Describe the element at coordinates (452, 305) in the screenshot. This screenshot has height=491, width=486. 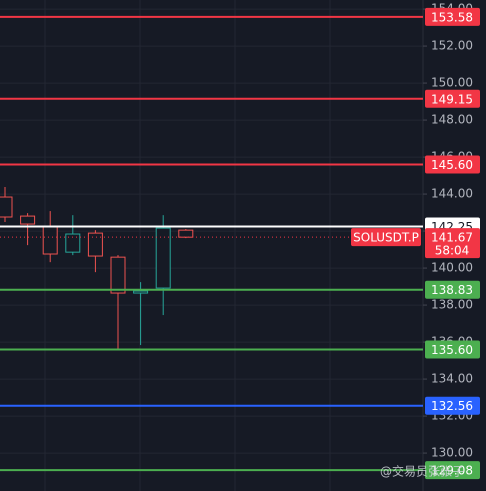
I see `y-tick-label: 138.00` at that location.